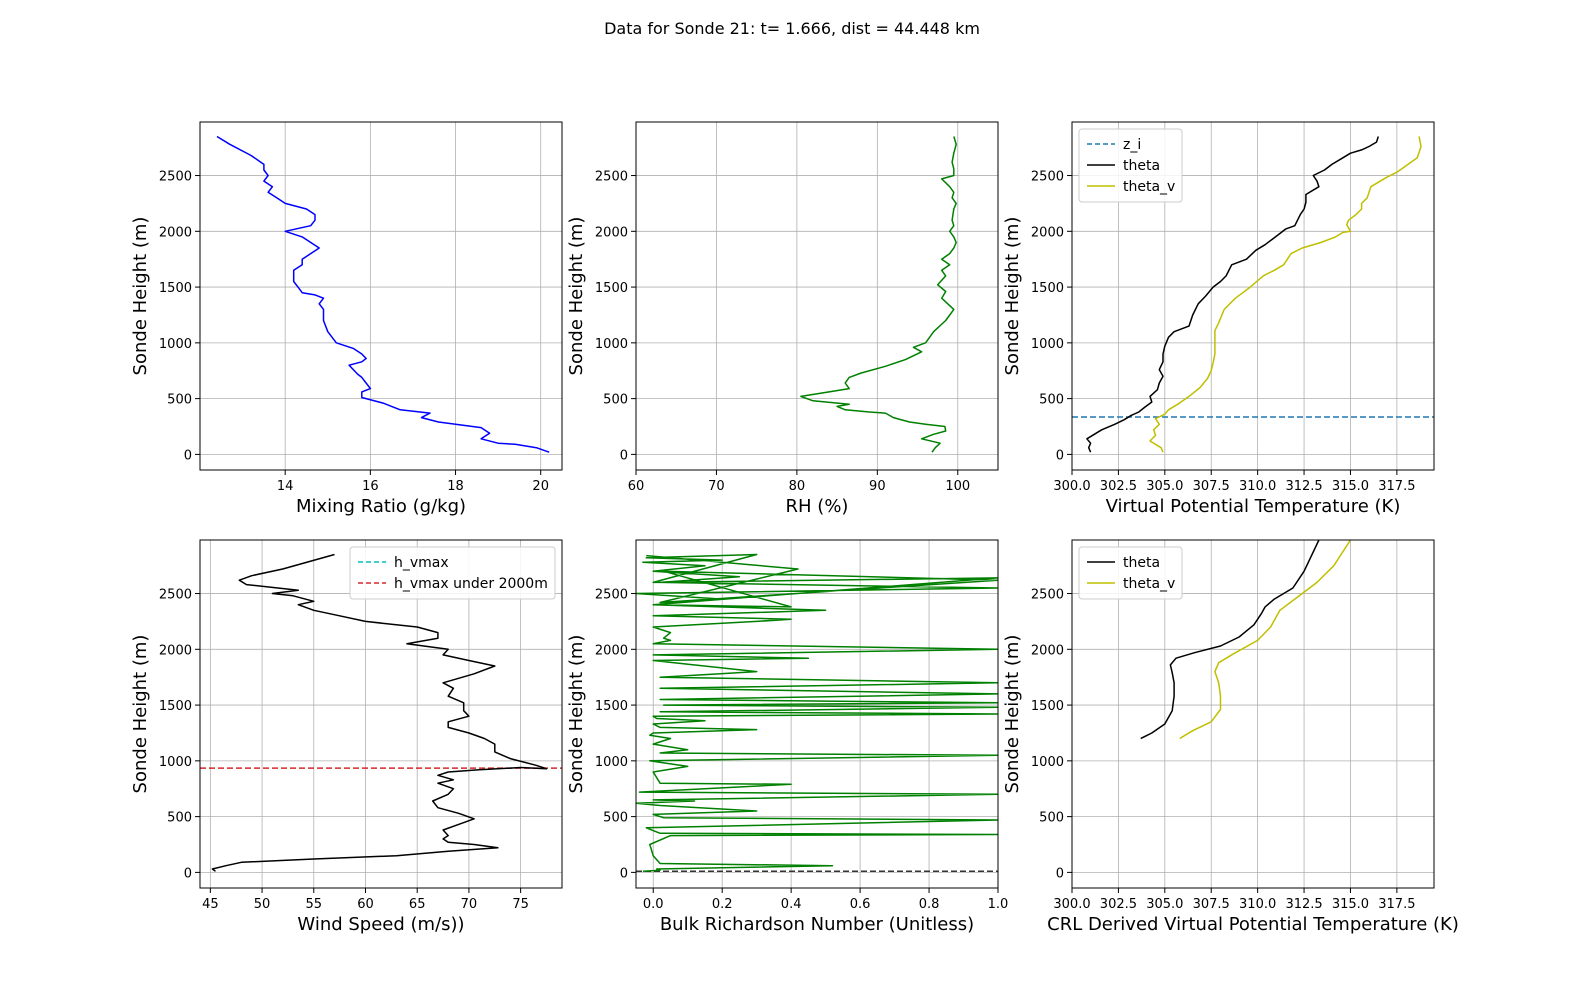 This screenshot has width=1584, height=1008. I want to click on series-line-theta, so click(1230, 640).